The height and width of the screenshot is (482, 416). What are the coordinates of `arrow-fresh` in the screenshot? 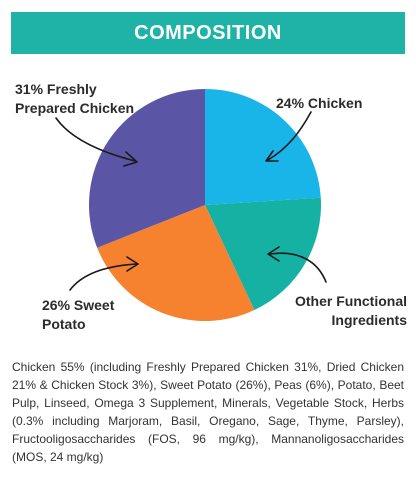 It's located at (95, 139).